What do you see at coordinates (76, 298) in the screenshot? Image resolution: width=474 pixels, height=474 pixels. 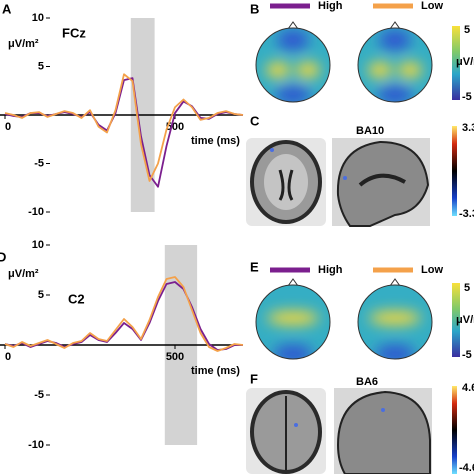 I see `chart-title: C2` at bounding box center [76, 298].